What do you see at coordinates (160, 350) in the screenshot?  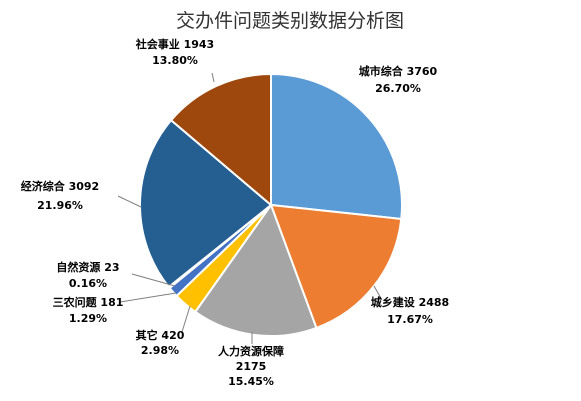 I see `slice-label-4-line-2: 2.98%` at bounding box center [160, 350].